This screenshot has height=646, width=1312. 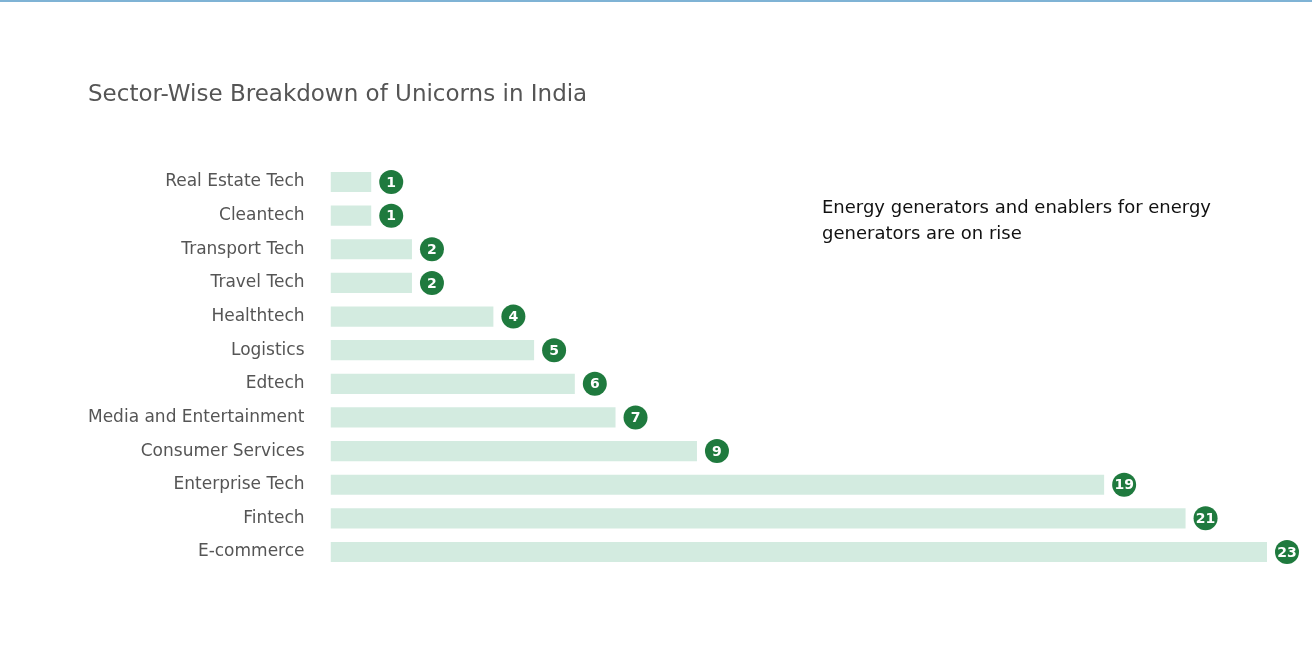 What do you see at coordinates (594, 383) in the screenshot?
I see `data-label: 6` at bounding box center [594, 383].